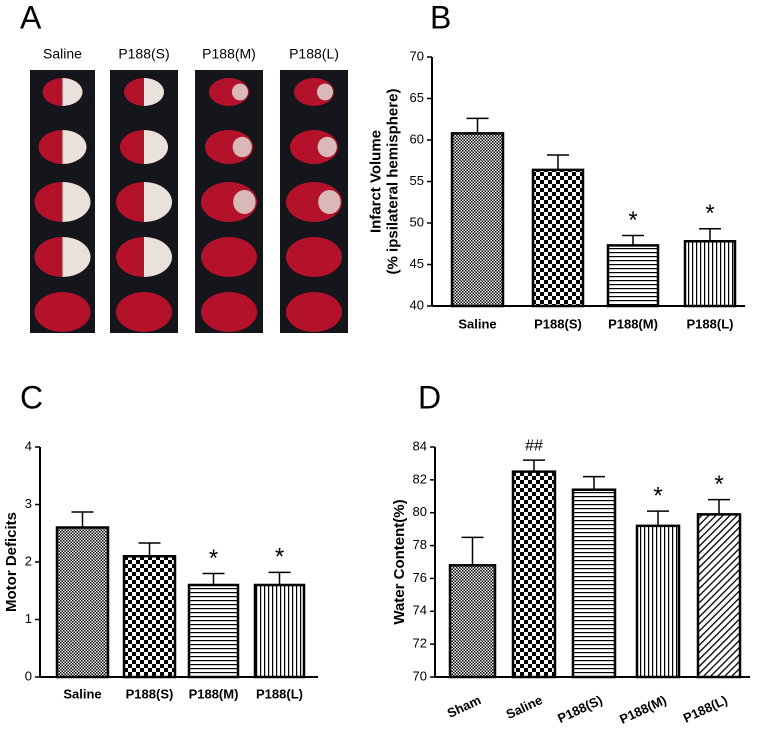 The width and height of the screenshot is (764, 744). What do you see at coordinates (28, 445) in the screenshot?
I see `y-tick-label: 4` at bounding box center [28, 445].